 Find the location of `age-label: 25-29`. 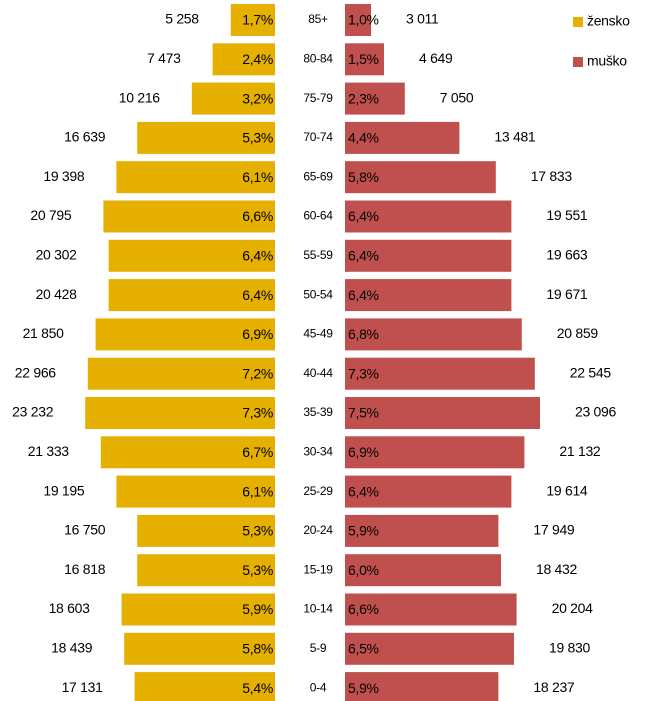

age-label: 25-29 is located at coordinates (318, 491).